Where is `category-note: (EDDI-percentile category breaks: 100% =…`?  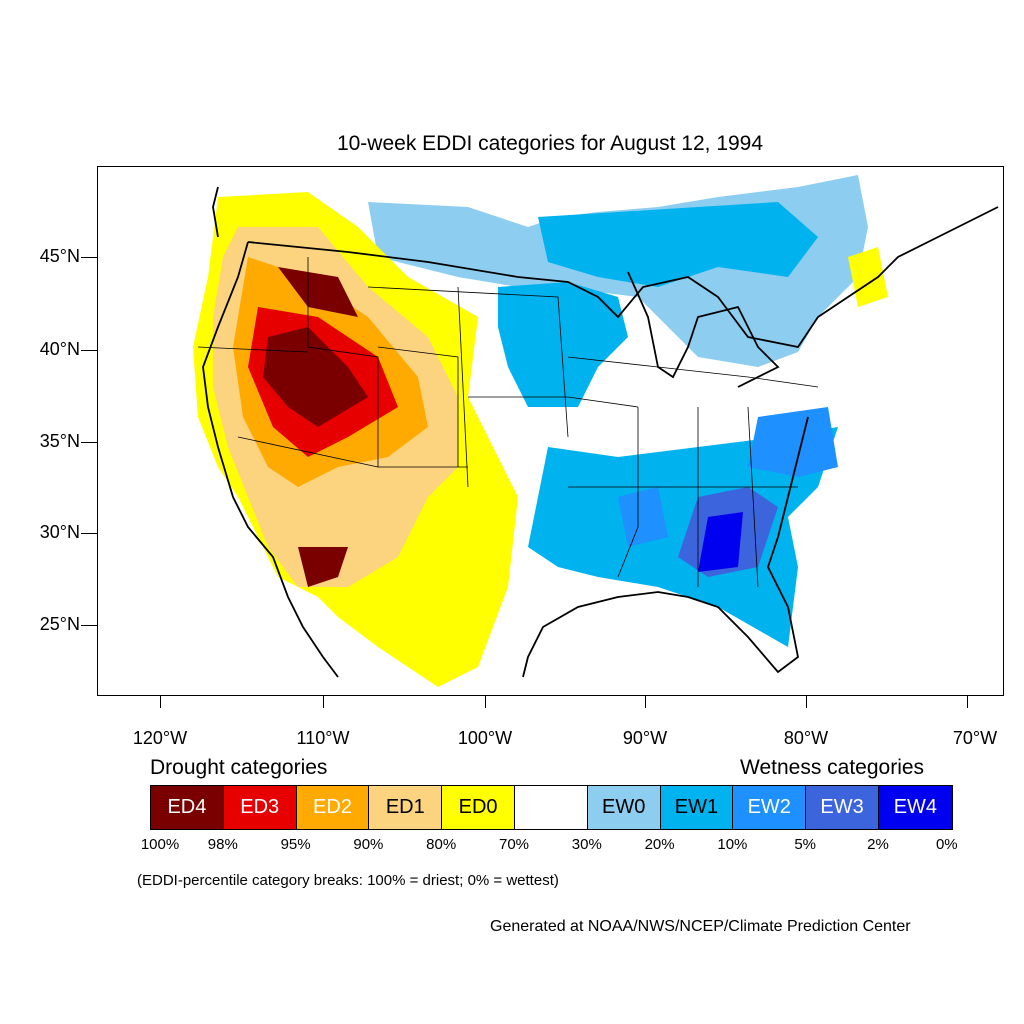
category-note: (EDDI-percentile category breaks: 100% =… is located at coordinates (348, 880).